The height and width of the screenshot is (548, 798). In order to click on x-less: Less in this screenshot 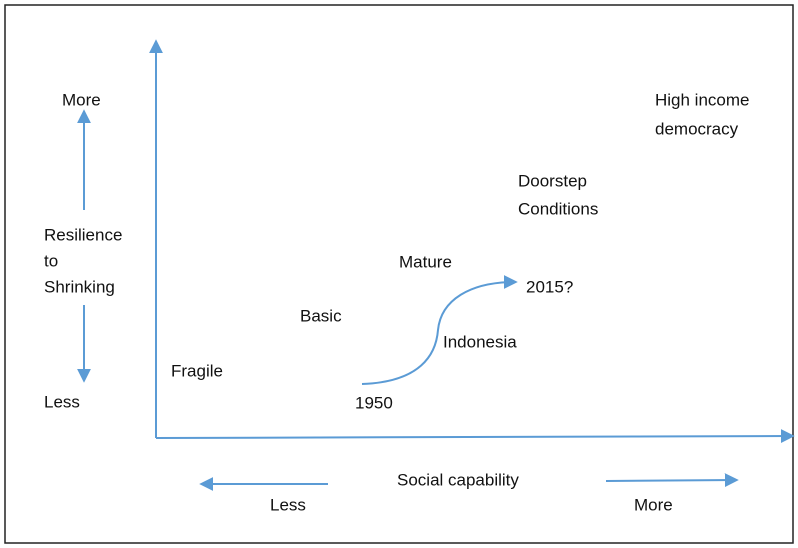, I will do `click(288, 504)`.